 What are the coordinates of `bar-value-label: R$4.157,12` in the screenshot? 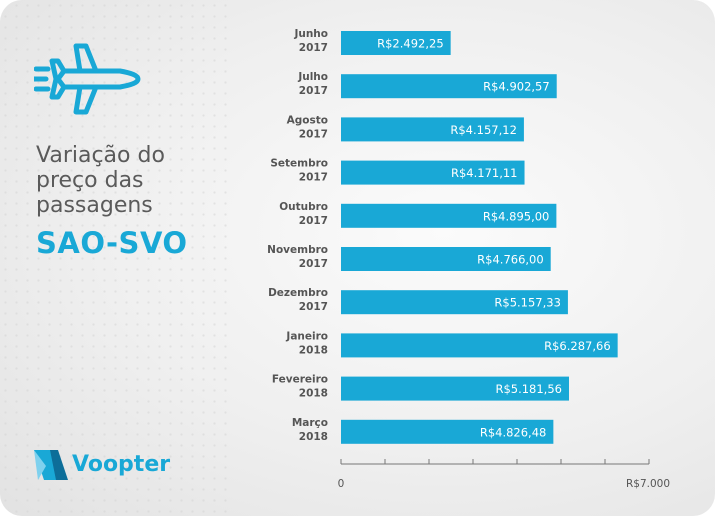 It's located at (483, 130).